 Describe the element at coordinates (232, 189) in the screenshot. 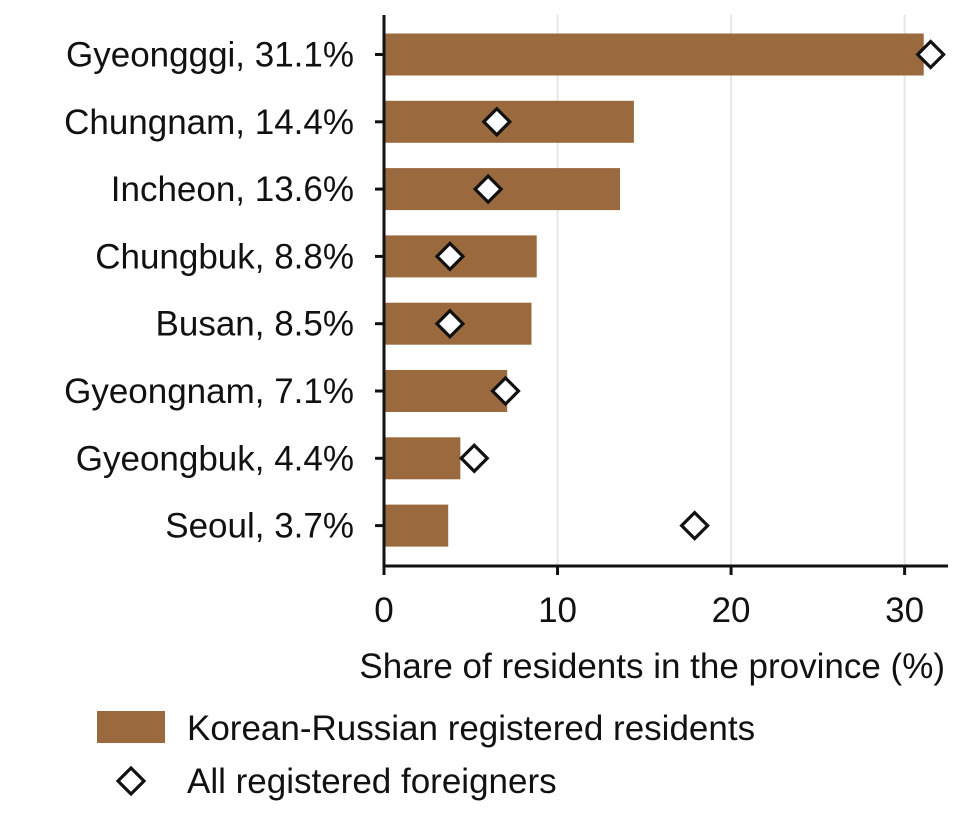

I see `category-label: Incheon, 13.6%` at that location.